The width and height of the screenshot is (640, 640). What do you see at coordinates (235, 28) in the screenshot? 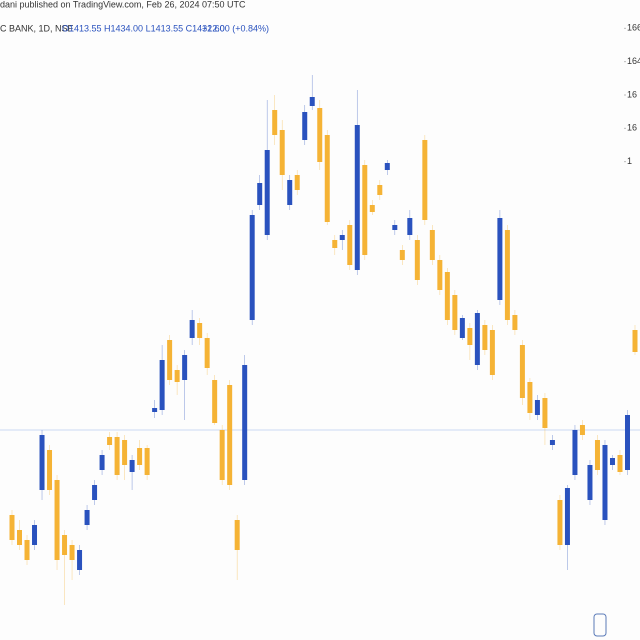
I see `change: +12.00 (+0.84%)` at bounding box center [235, 28].